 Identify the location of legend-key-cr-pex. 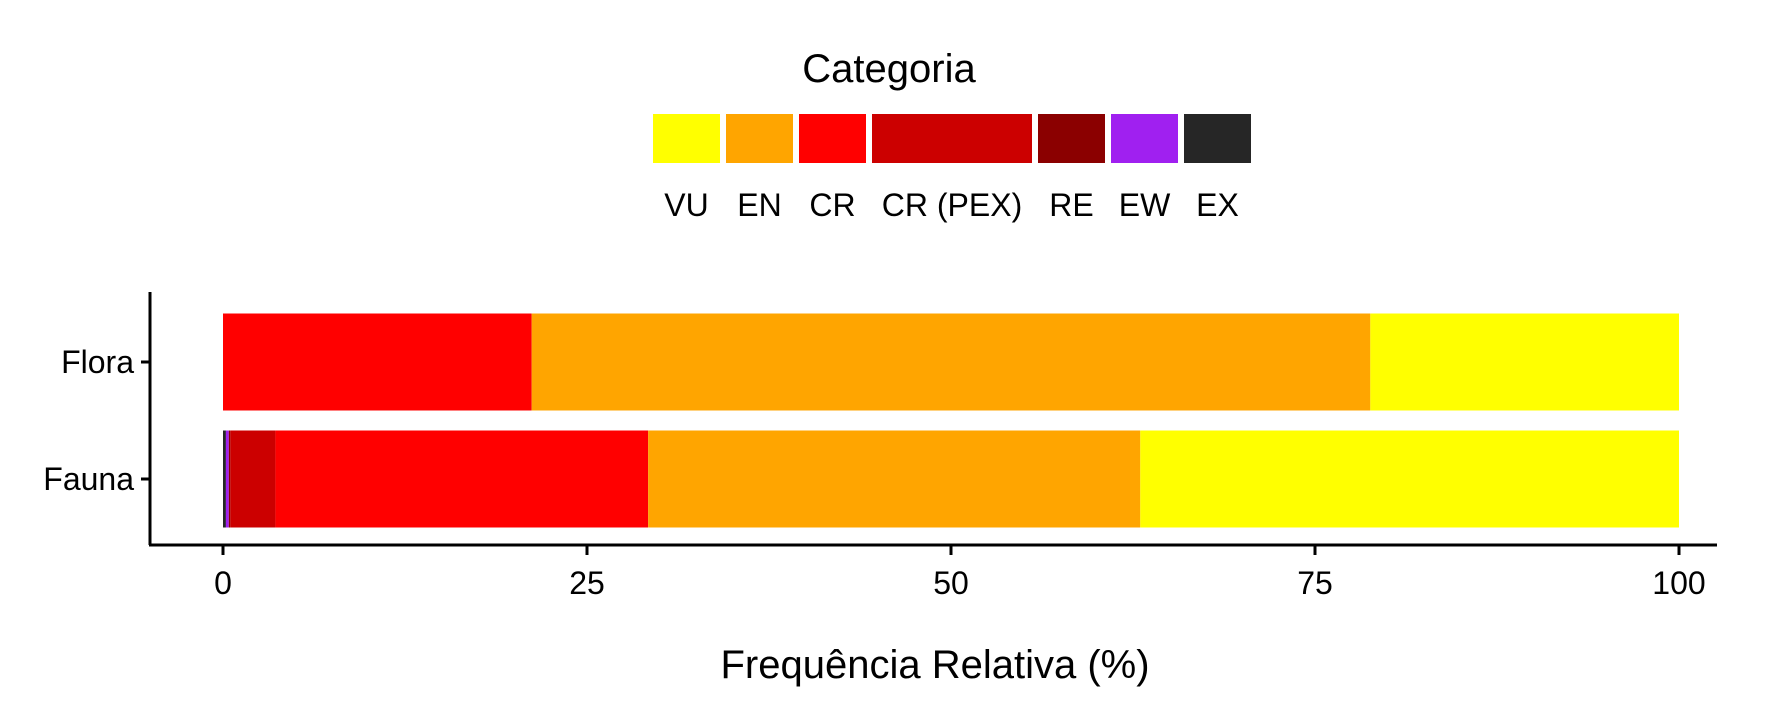
(952, 138).